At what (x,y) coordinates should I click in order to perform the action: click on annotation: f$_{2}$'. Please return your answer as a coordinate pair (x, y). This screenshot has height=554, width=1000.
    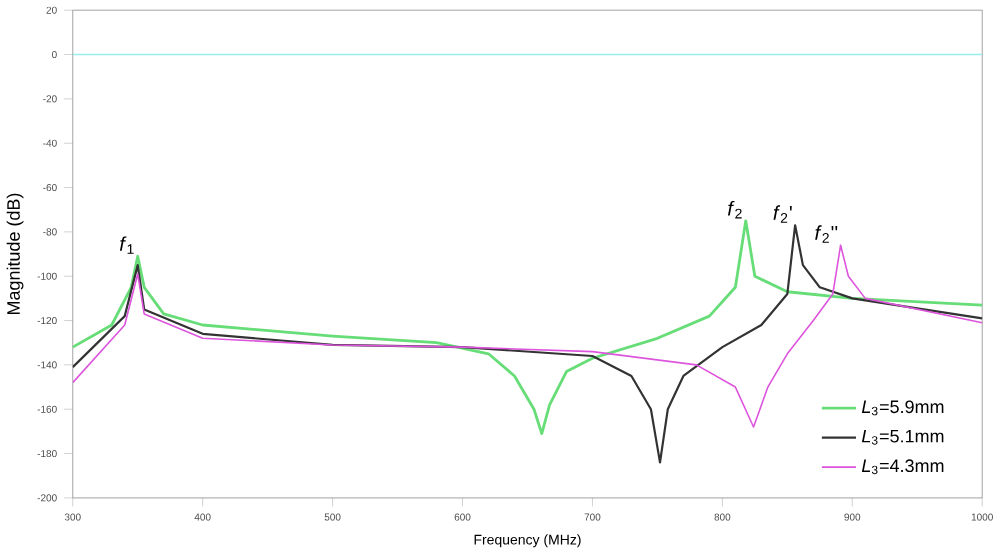
    Looking at the image, I should click on (782, 214).